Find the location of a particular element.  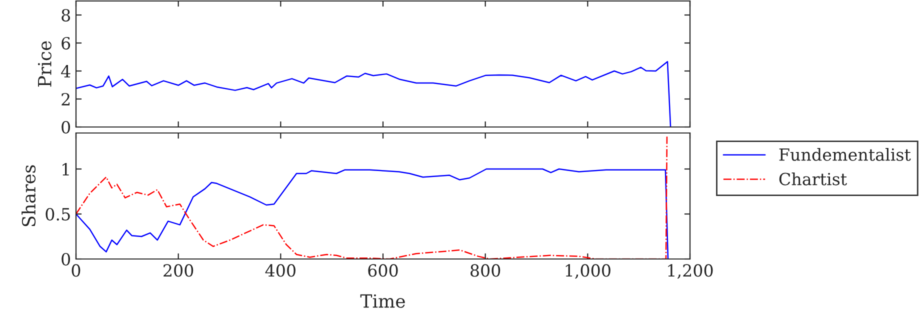

x-tick-label: 200 is located at coordinates (179, 270).